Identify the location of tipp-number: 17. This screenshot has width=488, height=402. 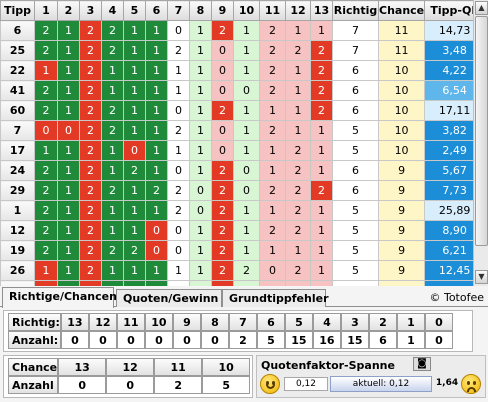
(17, 150).